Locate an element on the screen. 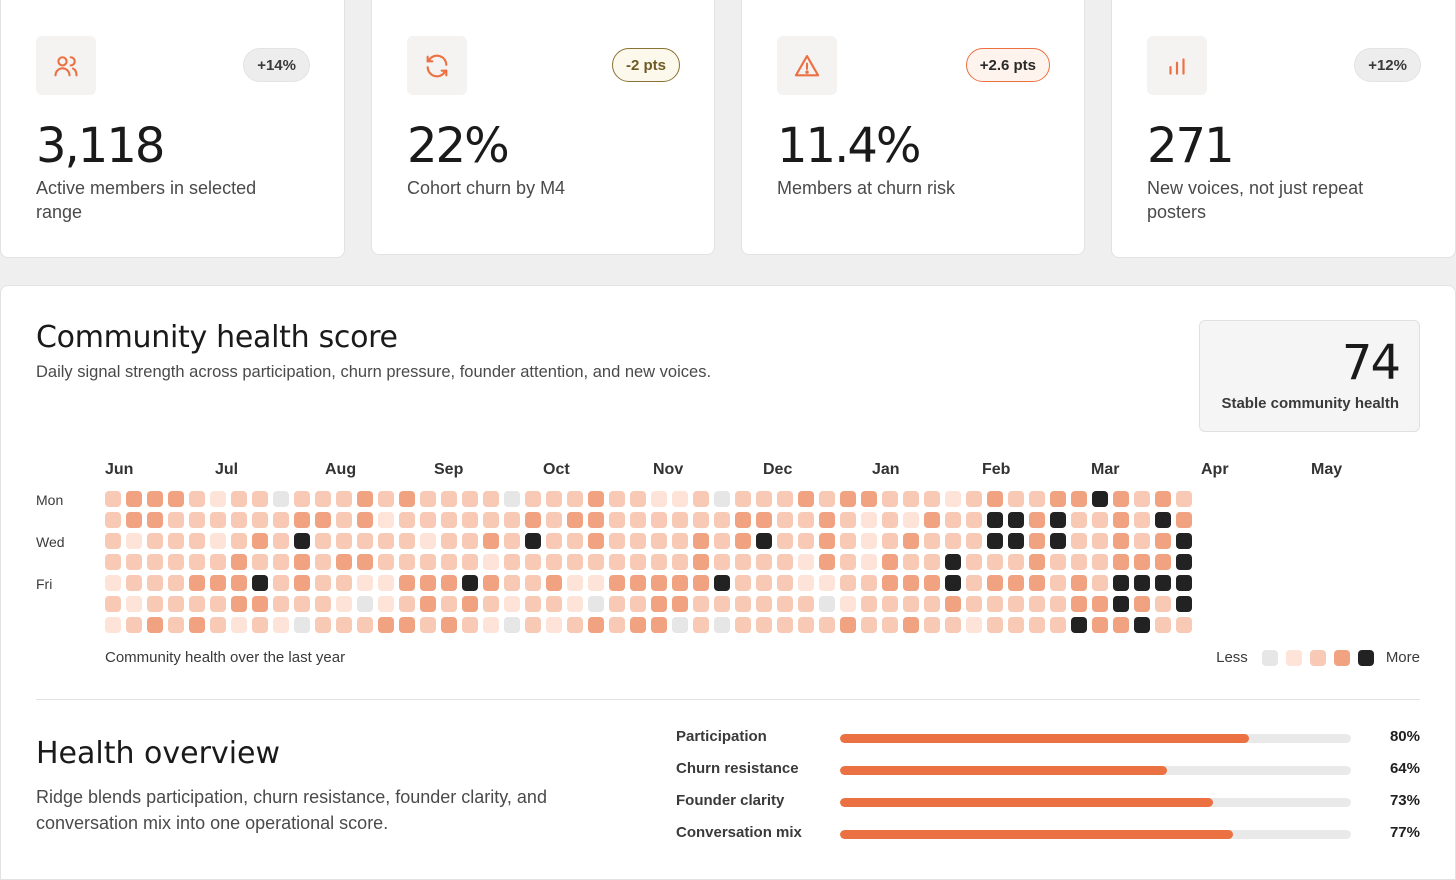  heatmap-legend: Less More is located at coordinates (1318, 657).